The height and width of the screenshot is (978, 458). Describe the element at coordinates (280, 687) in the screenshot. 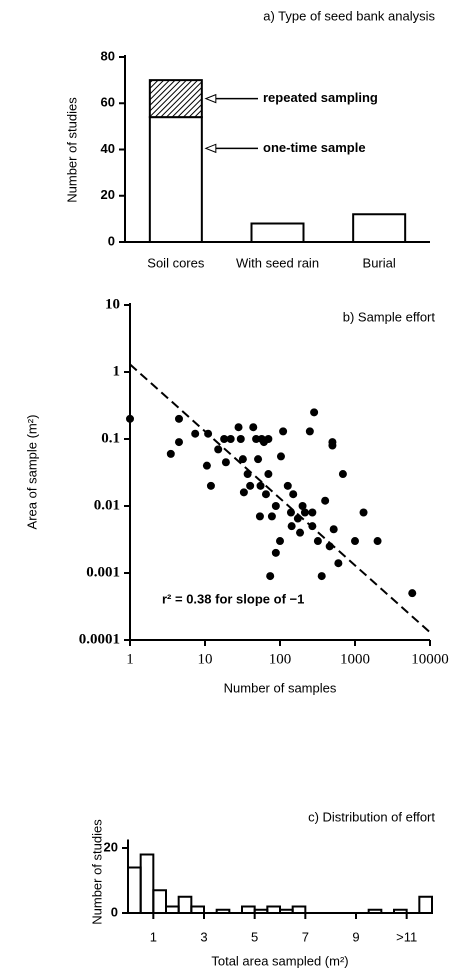

I see `x-axis-label: Number of samples` at that location.